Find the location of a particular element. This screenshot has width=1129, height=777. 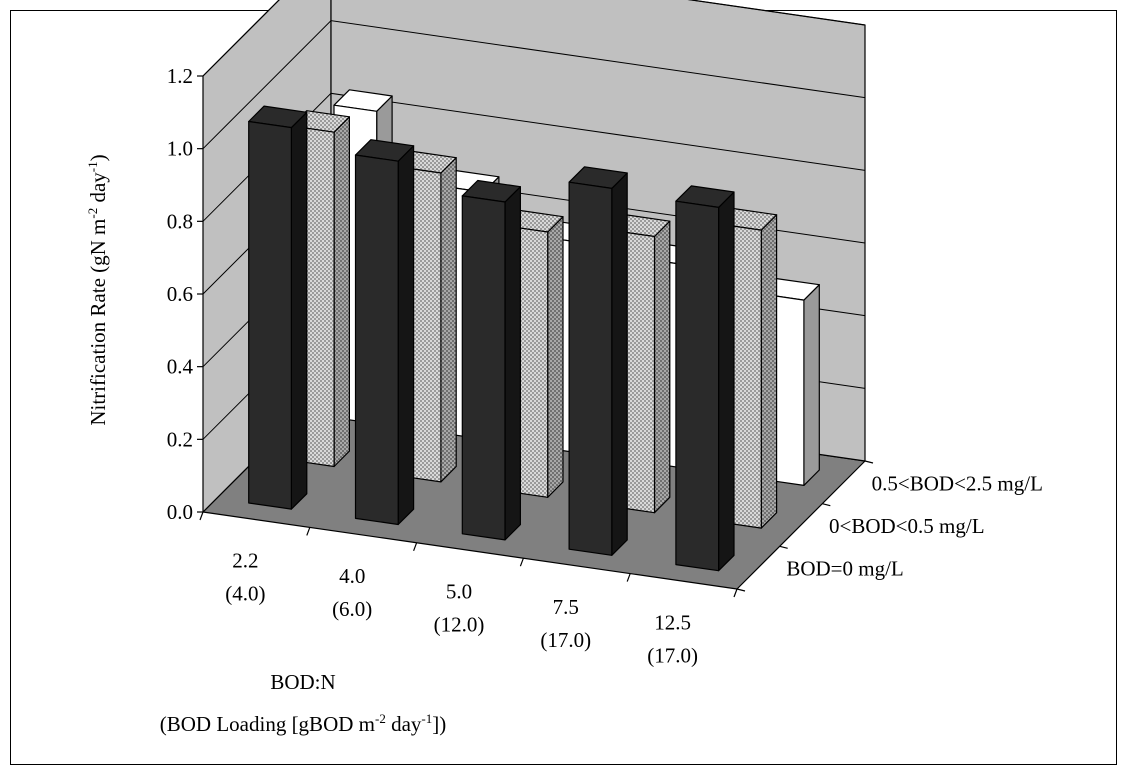

x-category-label: 7.5 (17.0) is located at coordinates (565, 623).